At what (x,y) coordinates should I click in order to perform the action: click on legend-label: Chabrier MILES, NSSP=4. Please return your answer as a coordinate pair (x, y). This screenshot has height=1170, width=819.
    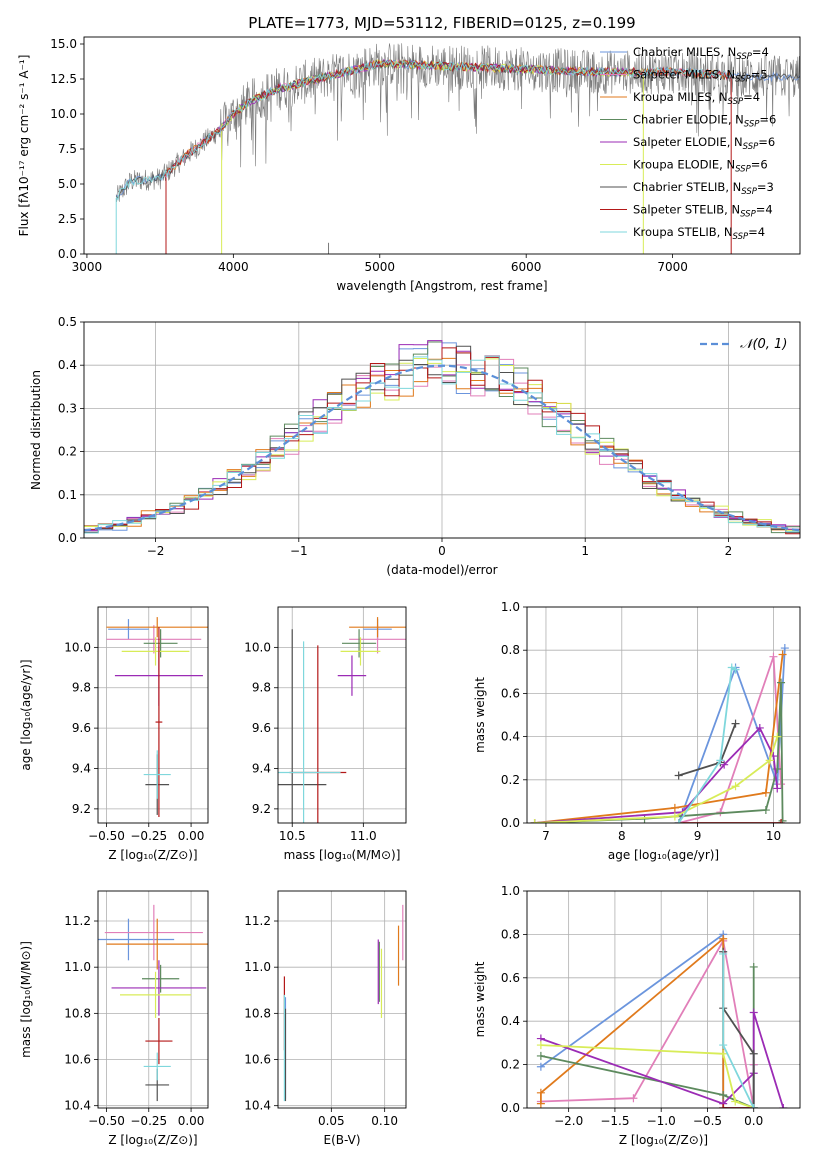
    Looking at the image, I should click on (701, 53).